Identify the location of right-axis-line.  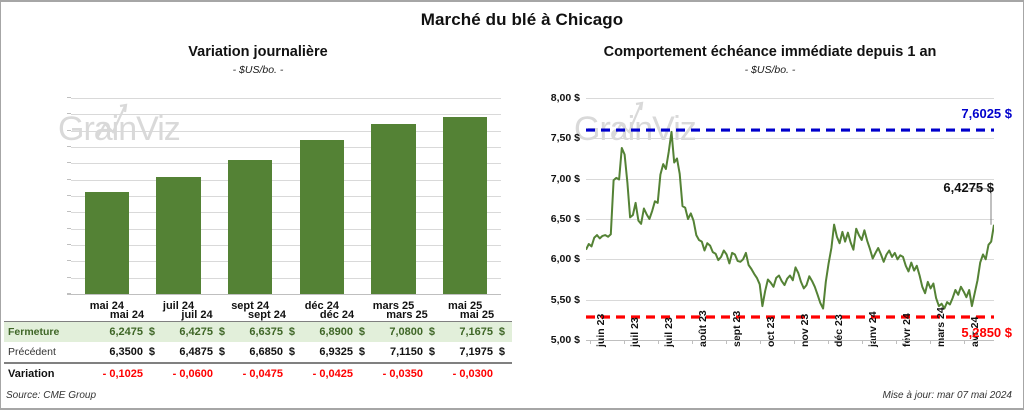
(790, 340).